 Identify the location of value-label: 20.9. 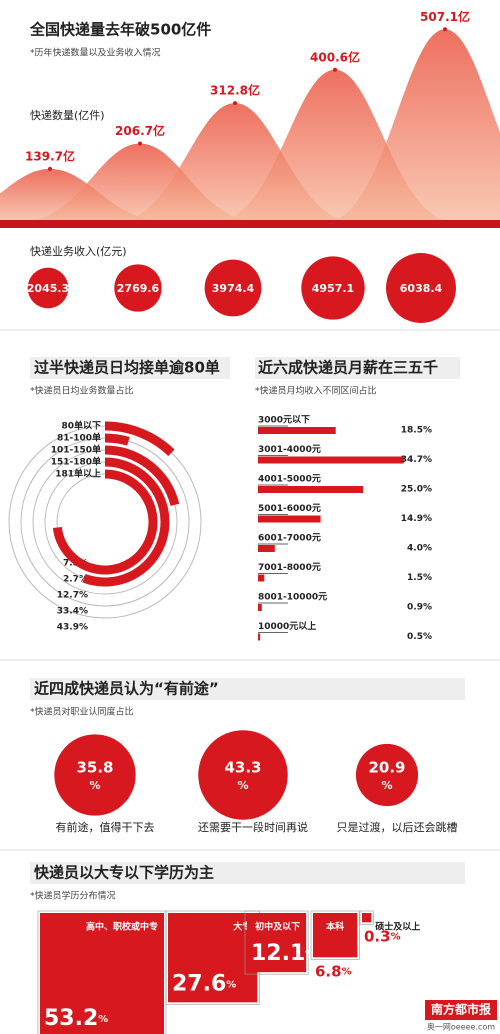
(386, 768).